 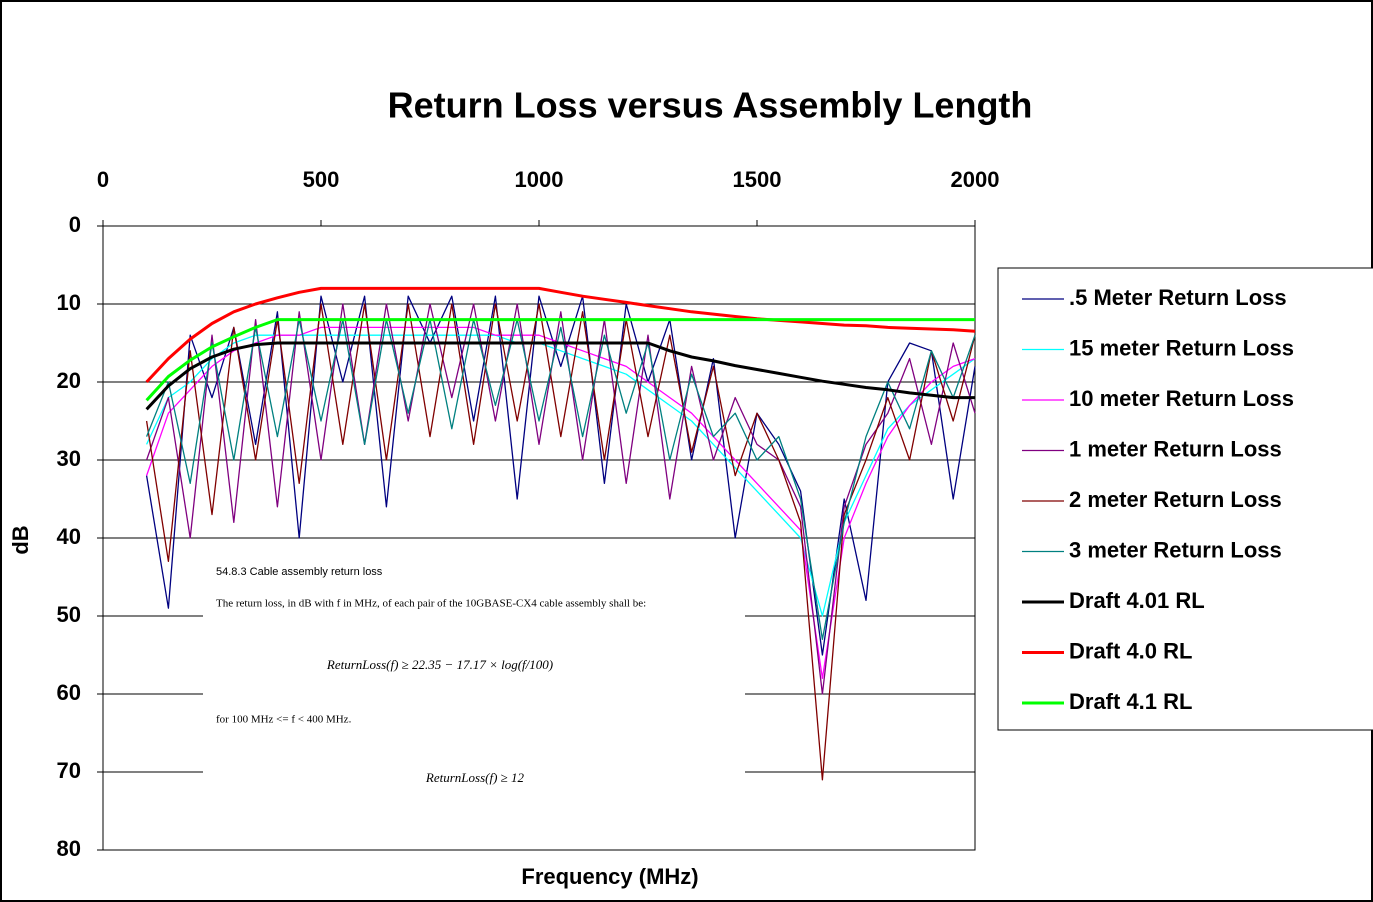 I want to click on legend-label: 10 meter Return Loss, so click(x=1181, y=398).